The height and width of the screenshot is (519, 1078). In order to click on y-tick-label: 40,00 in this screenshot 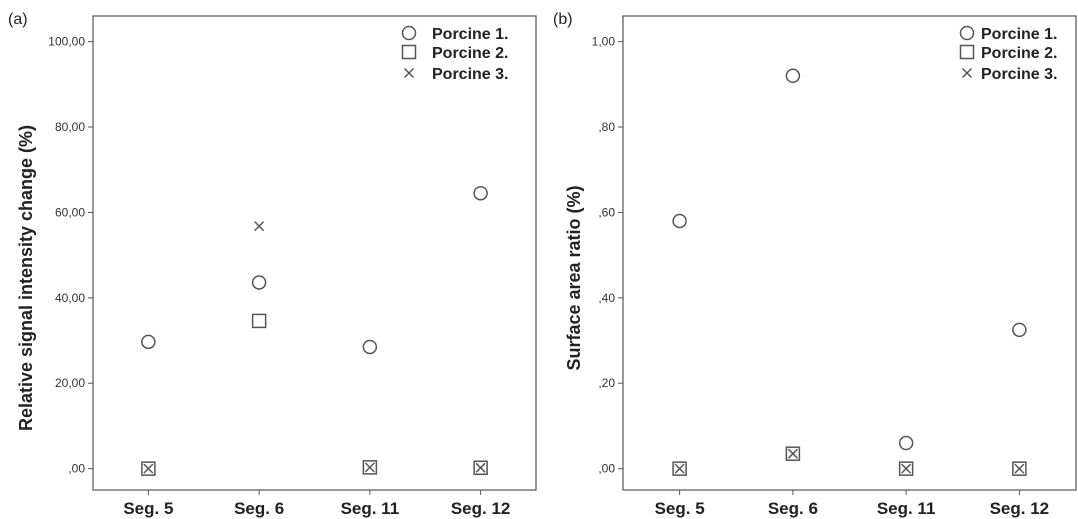, I will do `click(70, 298)`.